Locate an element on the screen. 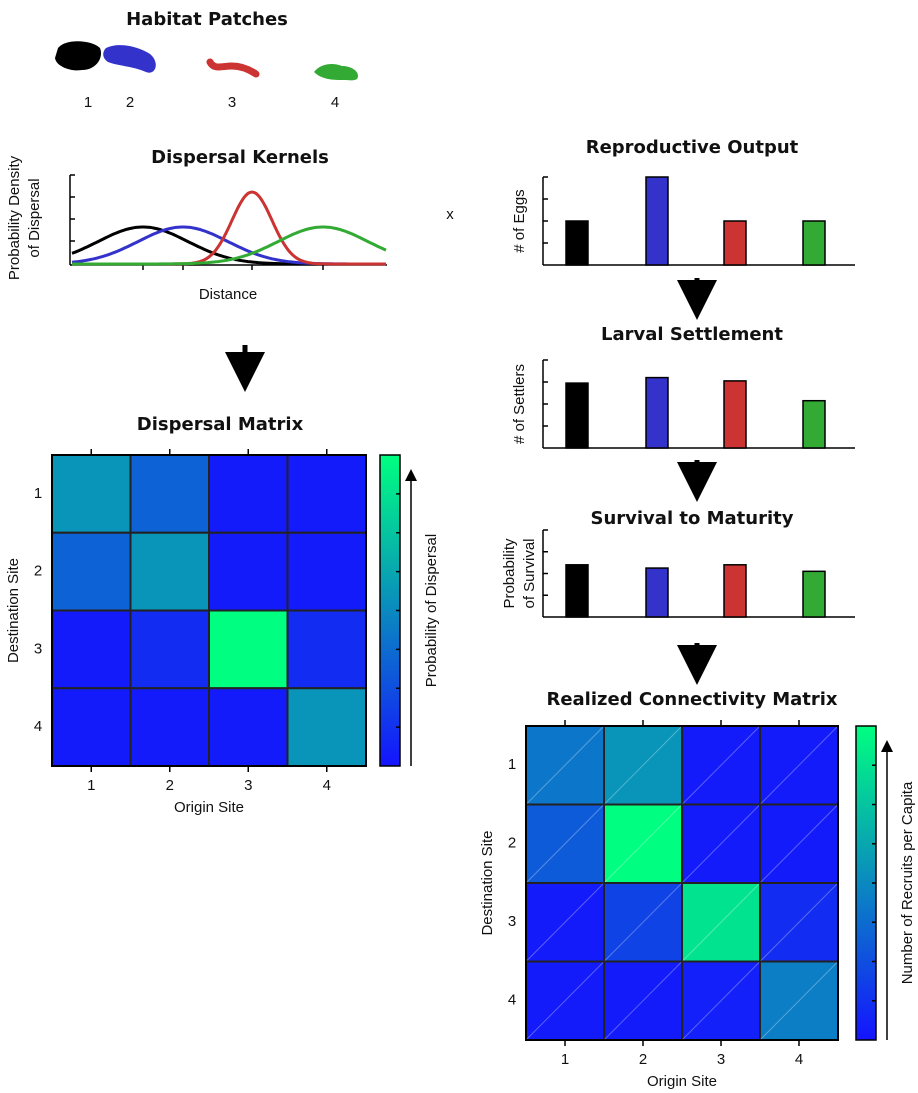 This screenshot has width=918, height=1093. y-axis-label: # of Eggs is located at coordinates (519, 220).